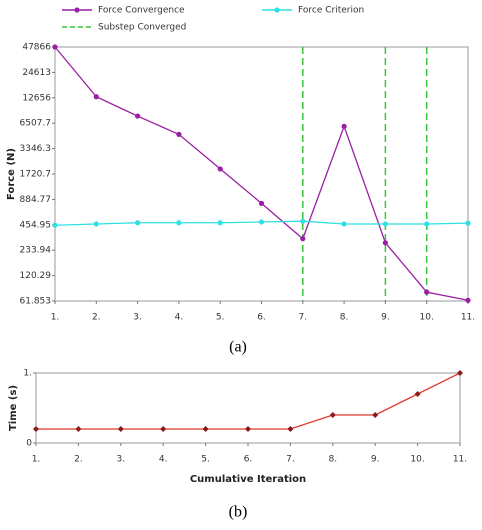 The image size is (482, 530). Describe the element at coordinates (142, 28) in the screenshot. I see `legend-label: Substep Converged` at that location.